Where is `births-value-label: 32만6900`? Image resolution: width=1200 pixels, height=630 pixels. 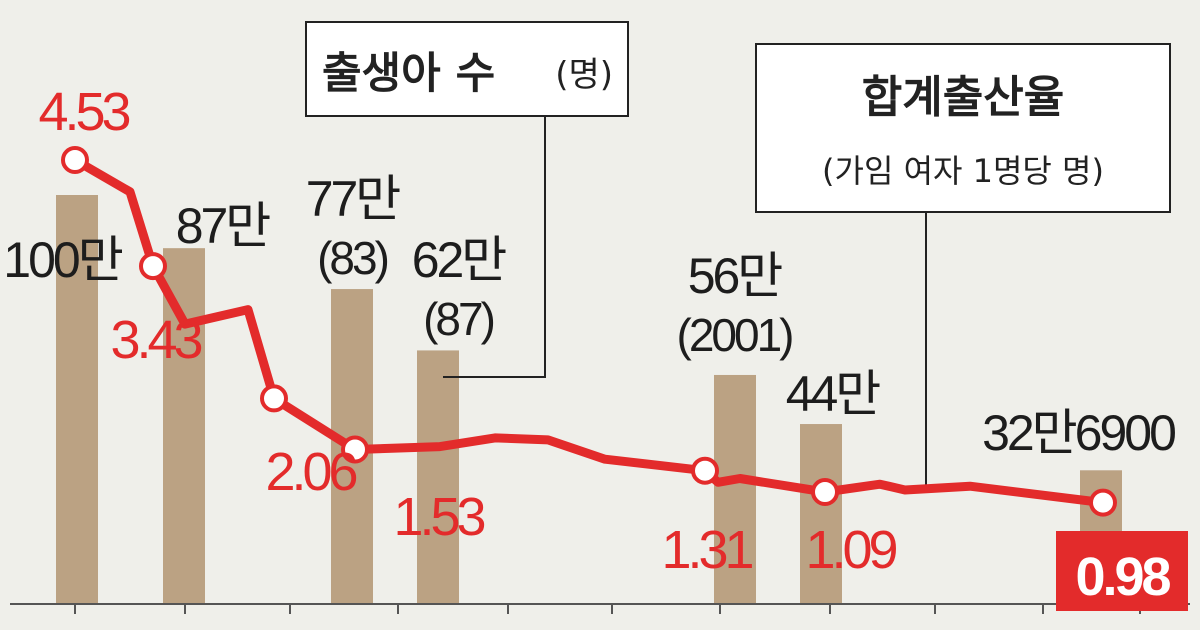 births-value-label: 32만6900 is located at coordinates (1078, 433).